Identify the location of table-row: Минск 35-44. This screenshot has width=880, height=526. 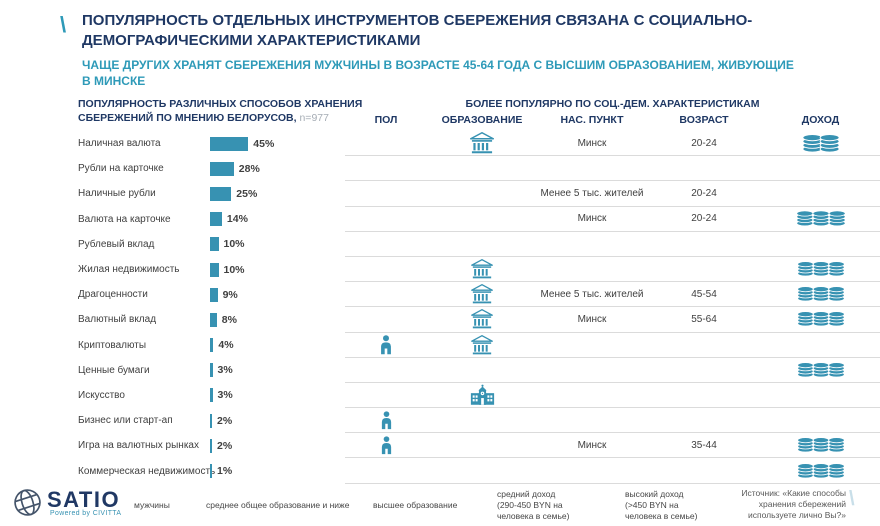
(612, 446).